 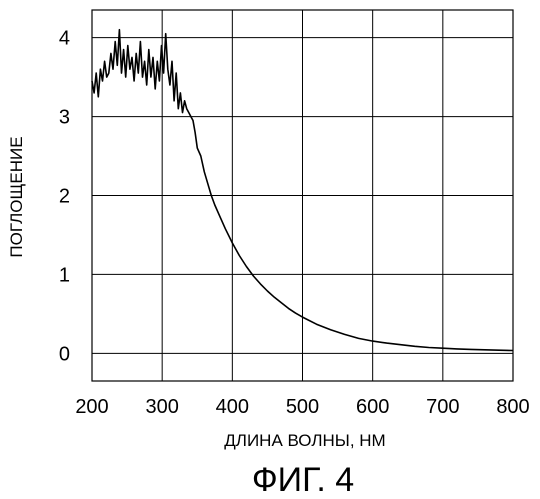 I want to click on y-axis-label: ПОГЛОЩЕНИЕ, so click(x=16, y=196).